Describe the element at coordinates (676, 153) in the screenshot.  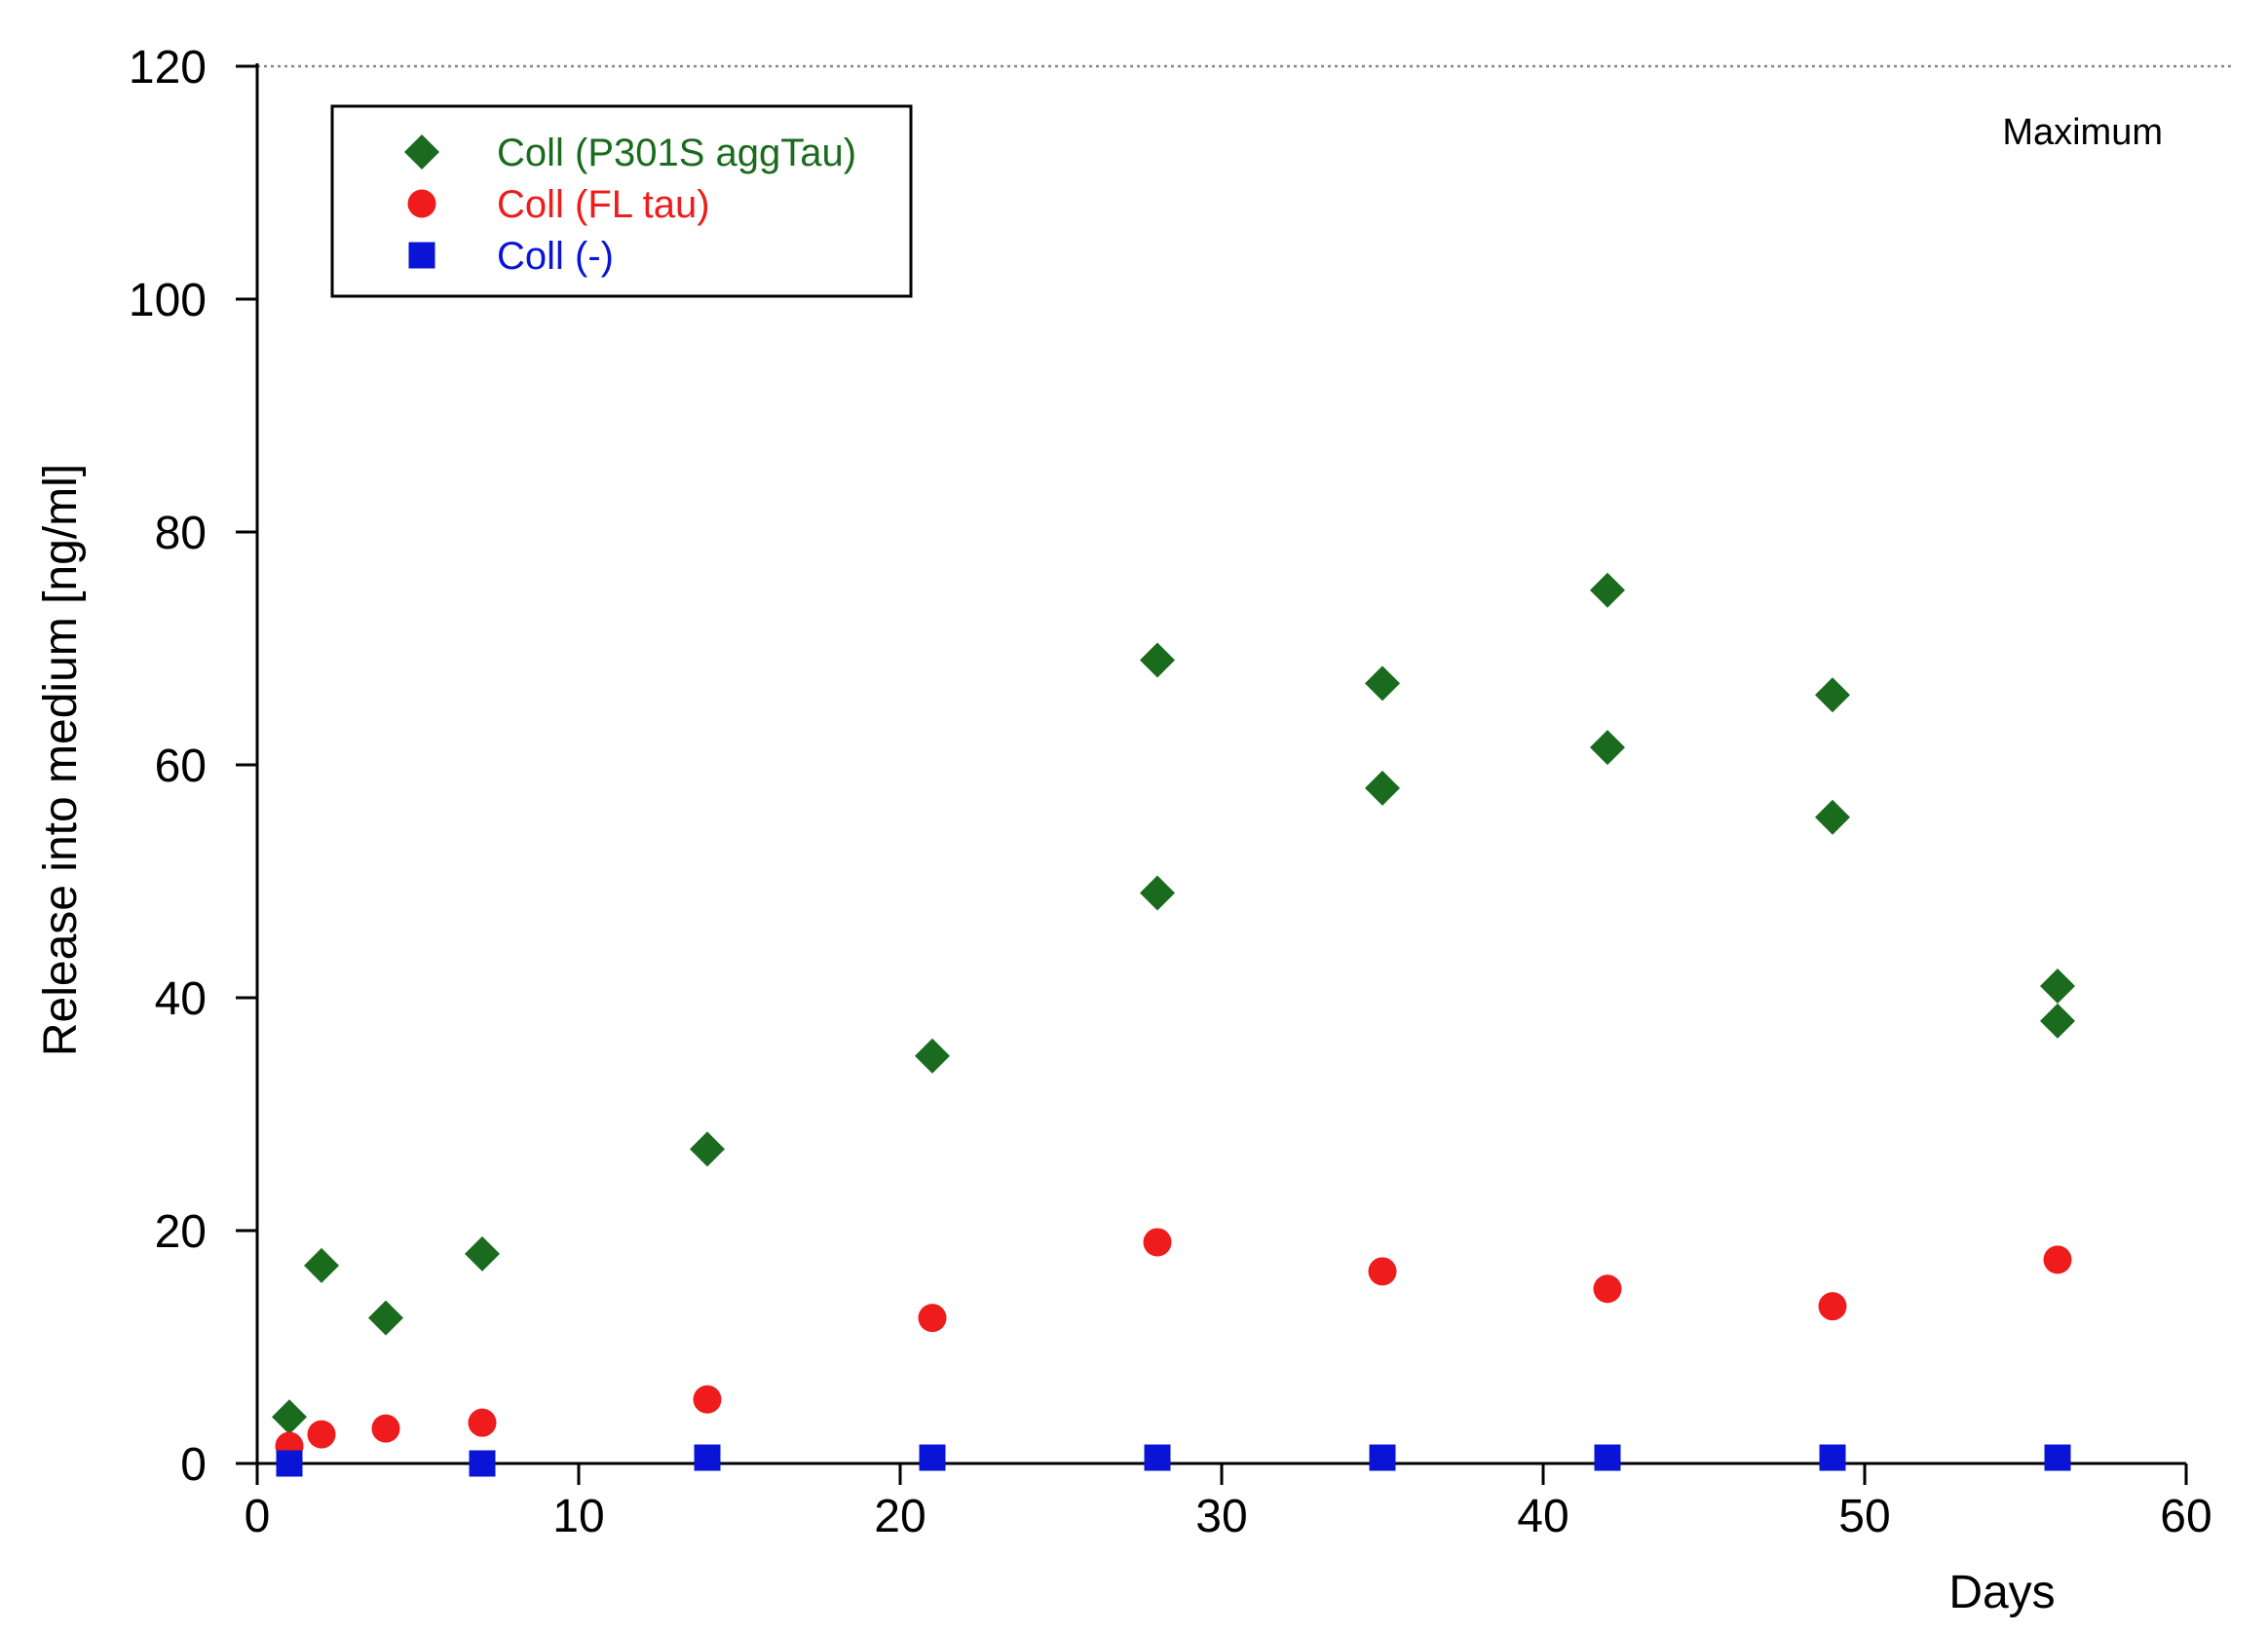
I see `legend-label: Coll (P301S aggTau)` at that location.